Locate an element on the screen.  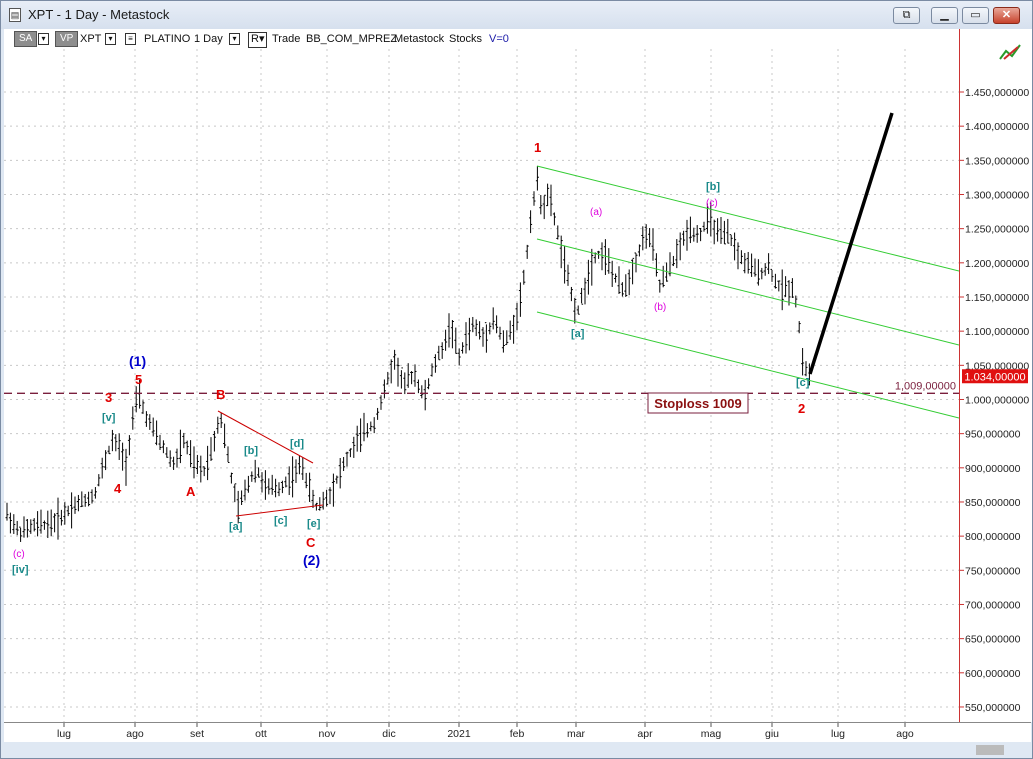
wave-a-bracket-2: [a] is located at coordinates (578, 334).